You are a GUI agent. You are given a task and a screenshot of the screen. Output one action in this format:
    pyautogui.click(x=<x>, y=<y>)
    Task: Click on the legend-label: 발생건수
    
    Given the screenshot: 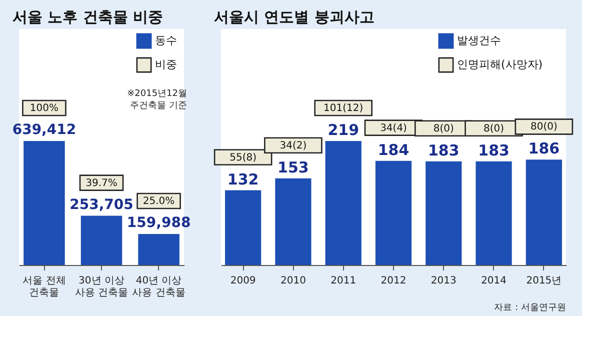 What is the action you would take?
    pyautogui.click(x=479, y=40)
    